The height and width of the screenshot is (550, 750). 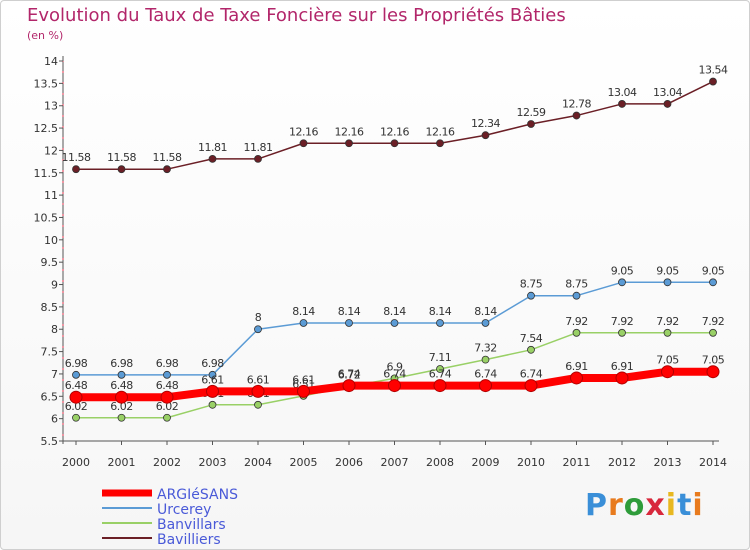 I want to click on x-tick-label: 2004, so click(x=258, y=462).